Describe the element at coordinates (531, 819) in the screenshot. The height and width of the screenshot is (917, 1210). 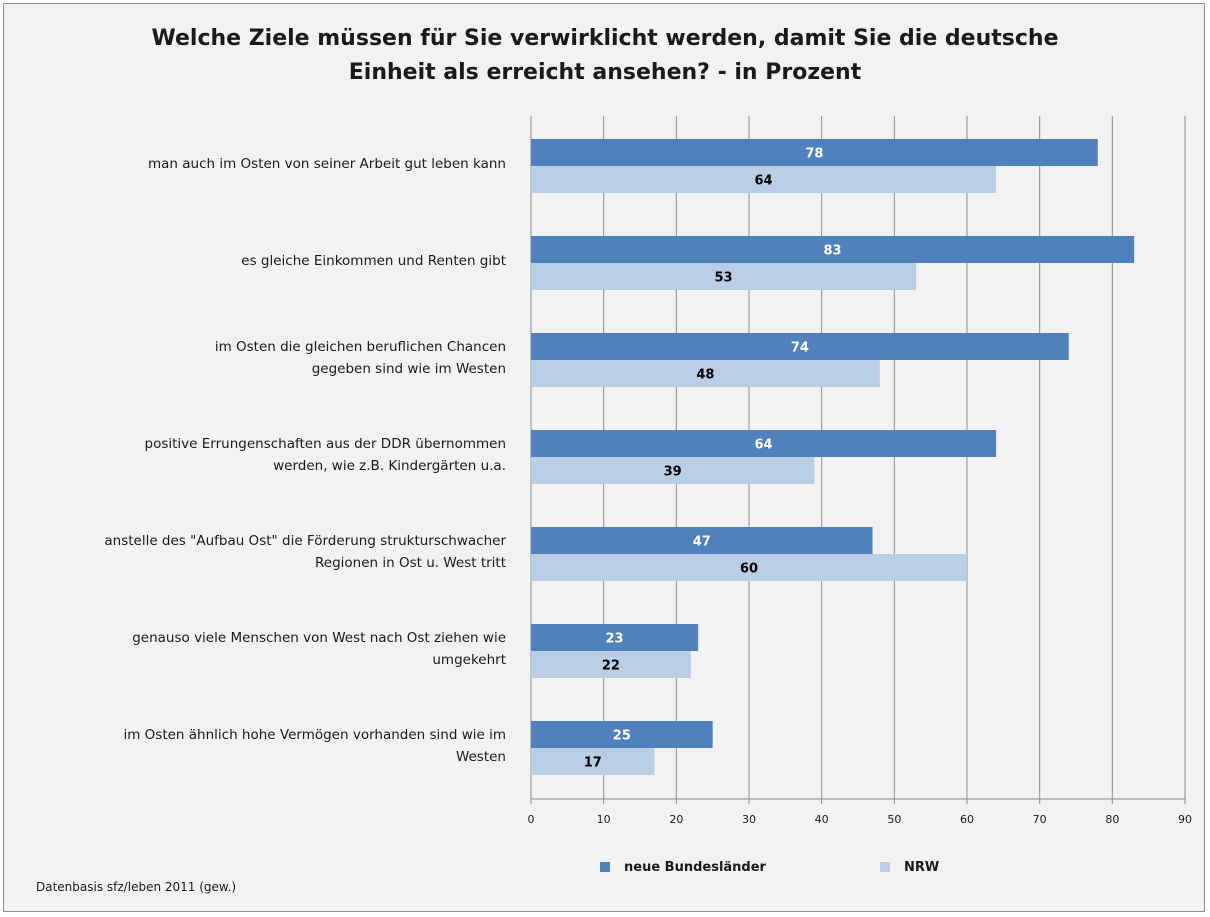
I see `x-tick-label: 0` at that location.